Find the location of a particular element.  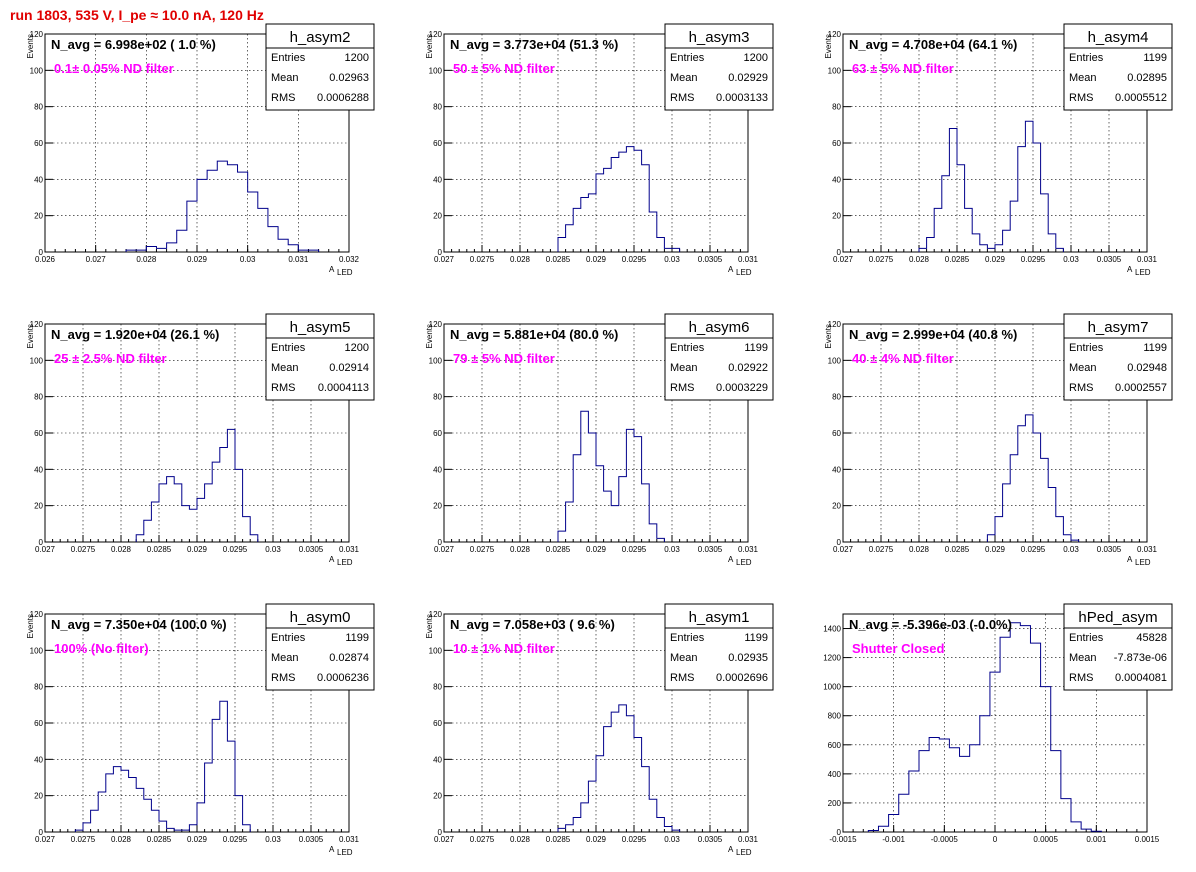

y-tick-label: 1200 is located at coordinates (832, 658).